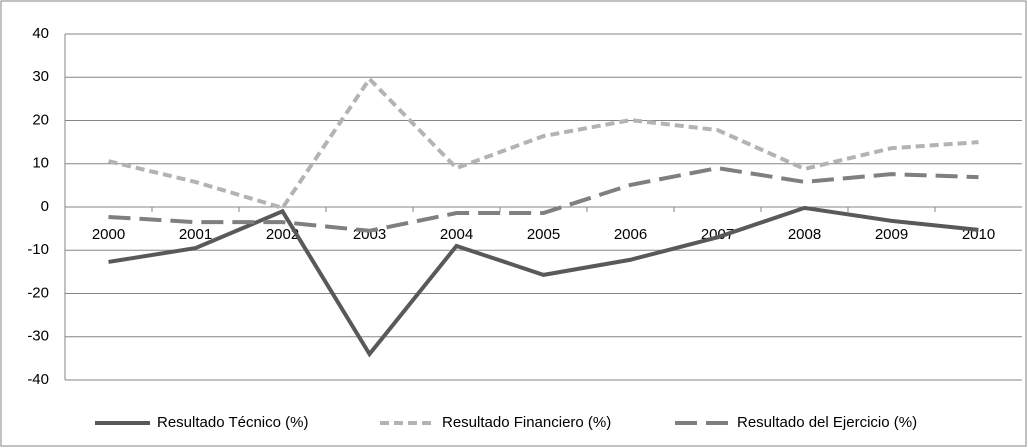 This screenshot has width=1028, height=448. What do you see at coordinates (40, 76) in the screenshot?
I see `y-tick-label: 30` at bounding box center [40, 76].